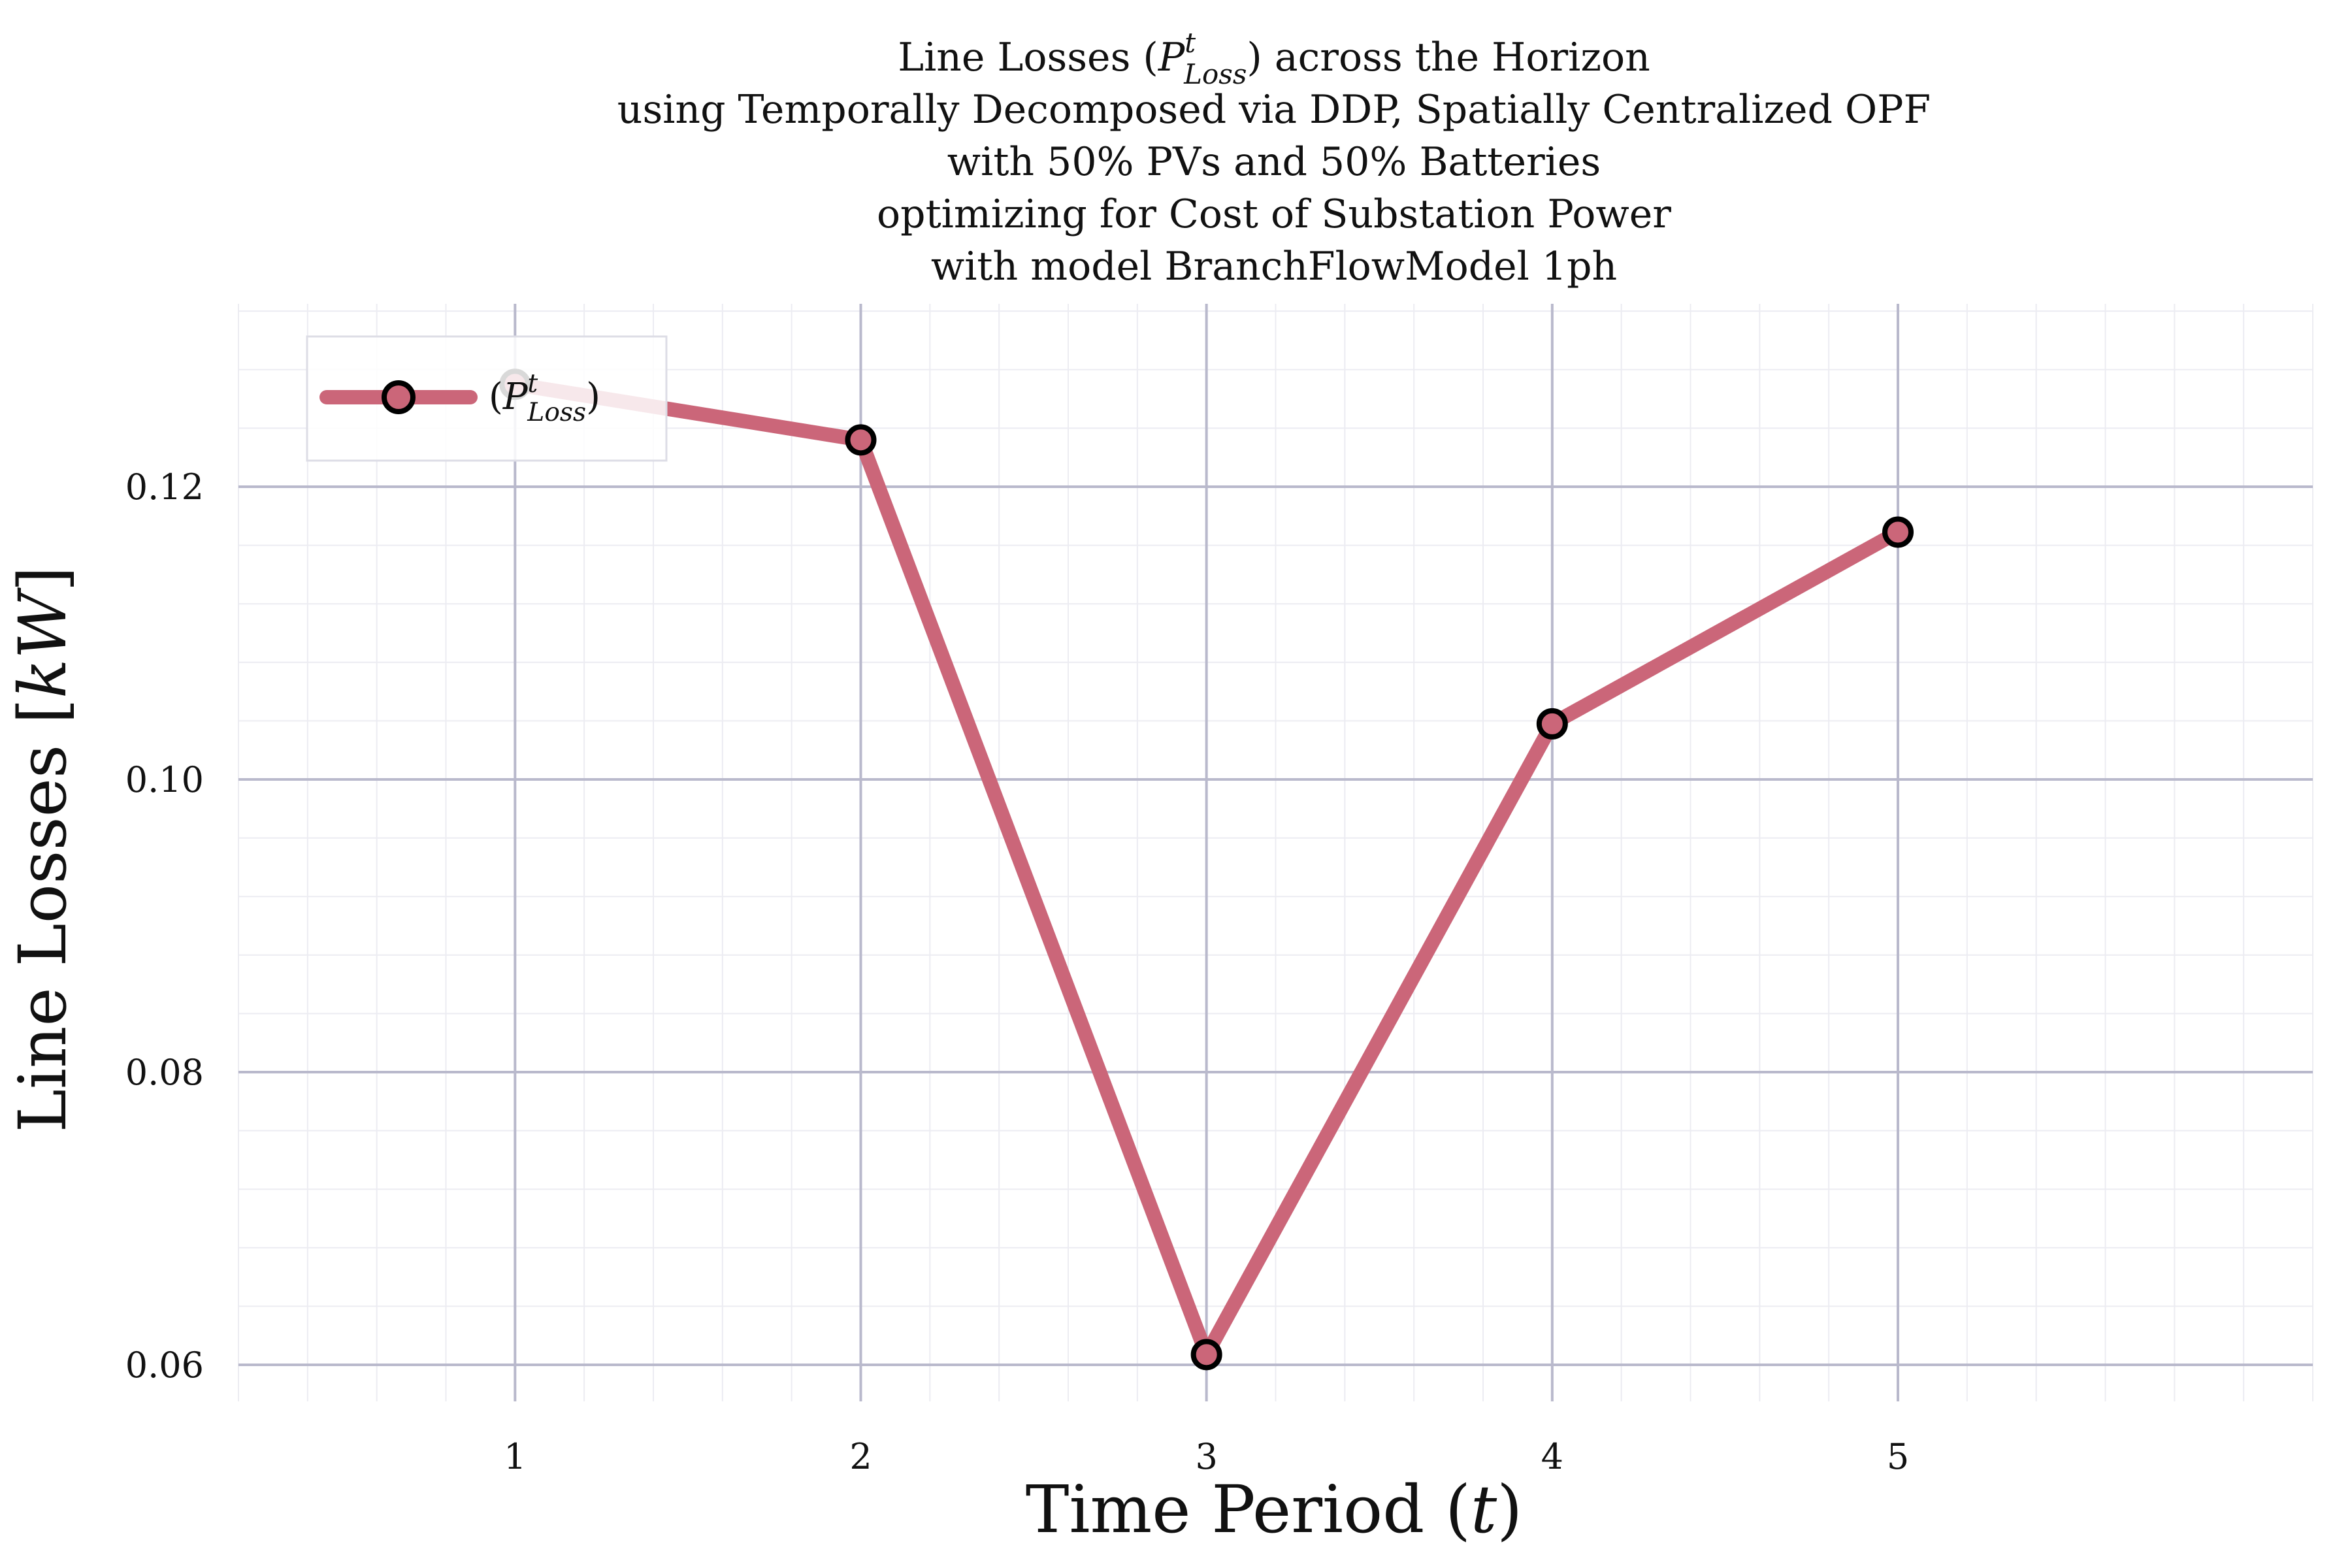  Describe the element at coordinates (164, 926) in the screenshot. I see `y-tick-labels: 0.06 0.08 0.10 0.12` at that location.